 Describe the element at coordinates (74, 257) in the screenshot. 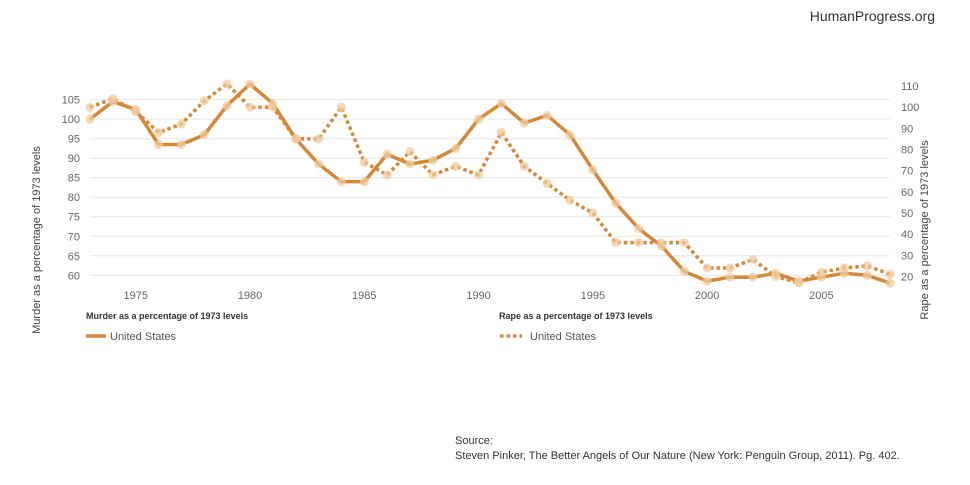

I see `left-tick-label: 65` at that location.